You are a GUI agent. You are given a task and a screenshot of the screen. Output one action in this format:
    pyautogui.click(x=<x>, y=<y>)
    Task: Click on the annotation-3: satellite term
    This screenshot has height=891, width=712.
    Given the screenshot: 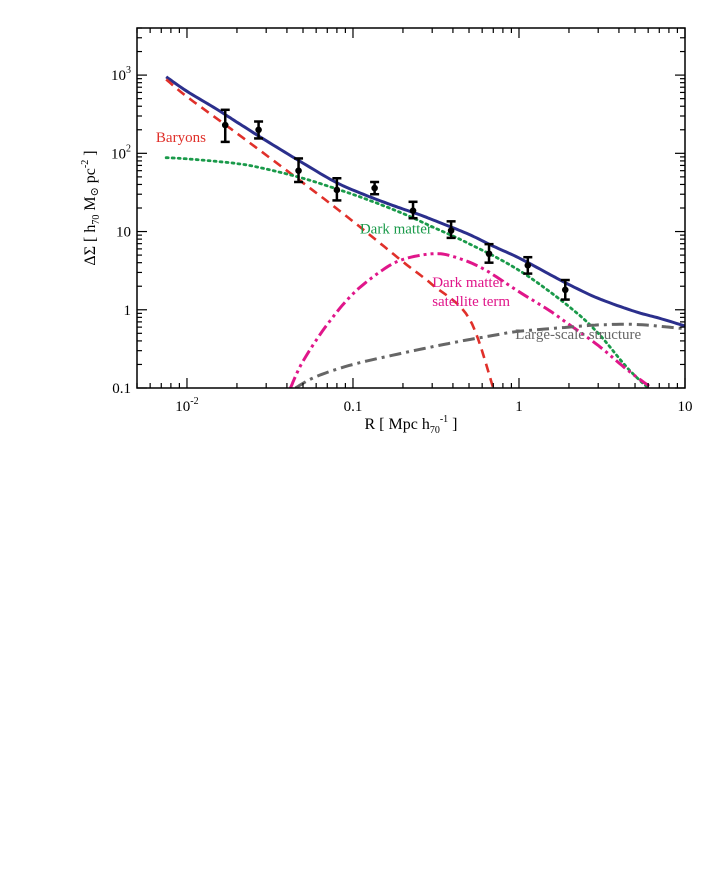 What is the action you would take?
    pyautogui.click(x=471, y=302)
    